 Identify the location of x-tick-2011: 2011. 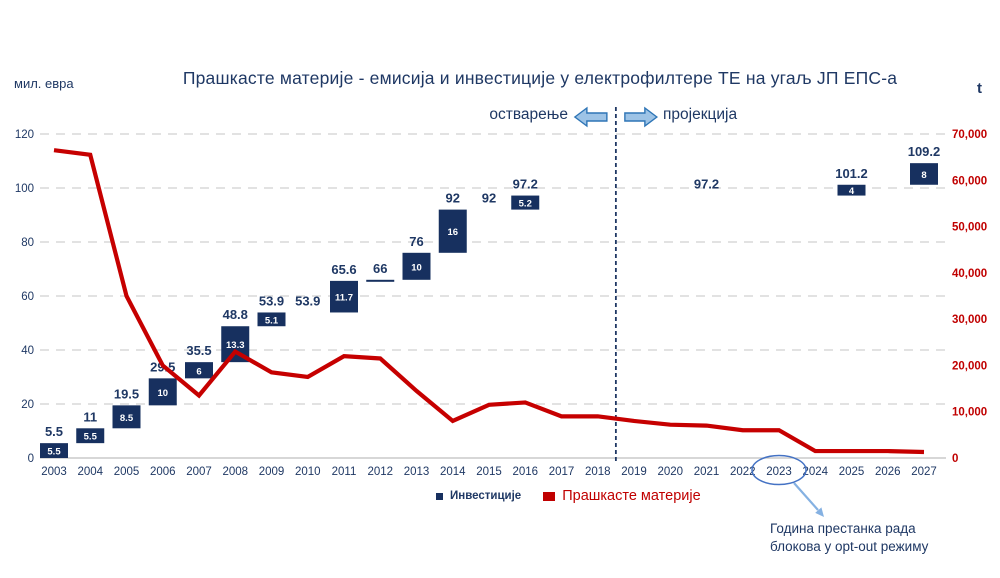
(344, 472).